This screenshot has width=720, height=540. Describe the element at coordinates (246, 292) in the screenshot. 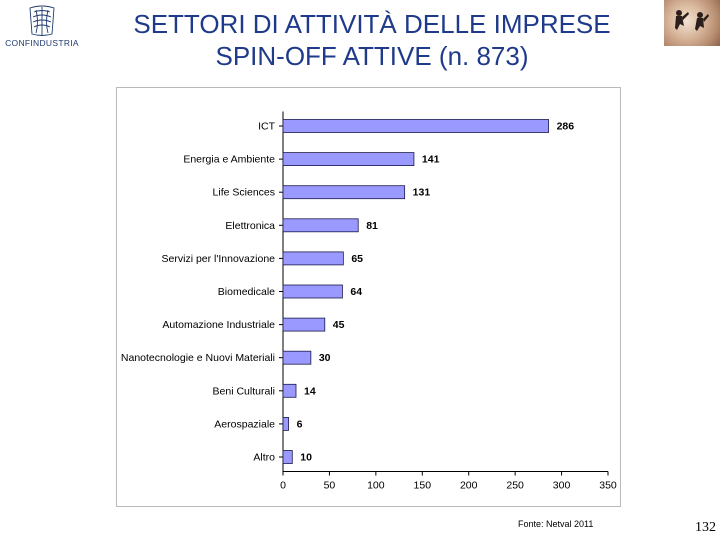

I see `category-label: Biomedicale` at that location.